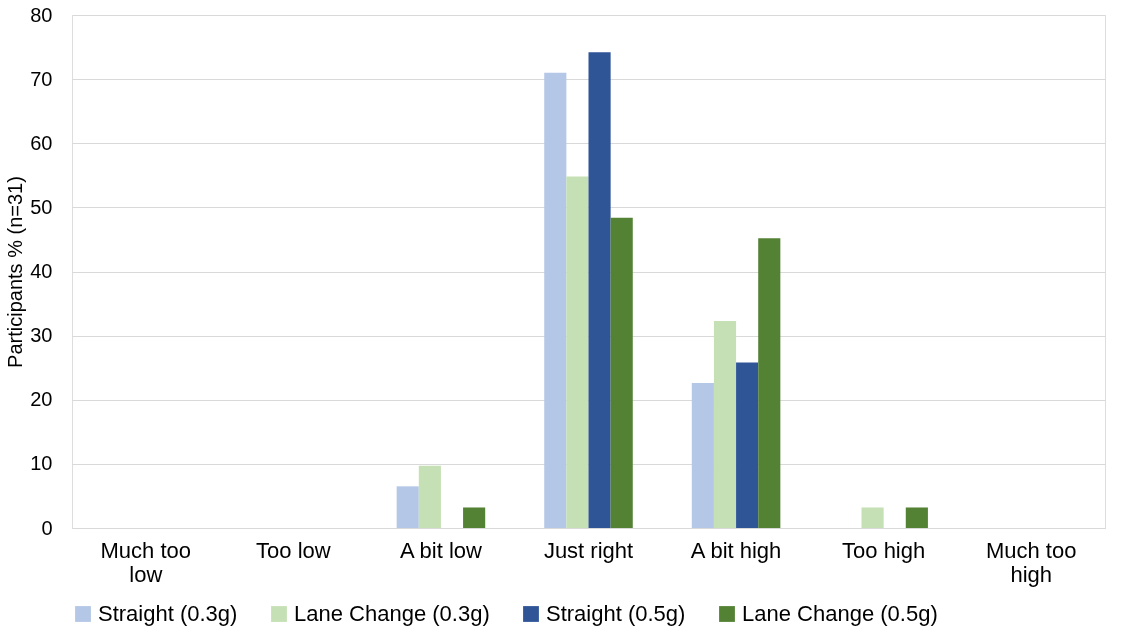 The height and width of the screenshot is (638, 1122). What do you see at coordinates (47, 527) in the screenshot?
I see `y-tick-label: 0` at bounding box center [47, 527].